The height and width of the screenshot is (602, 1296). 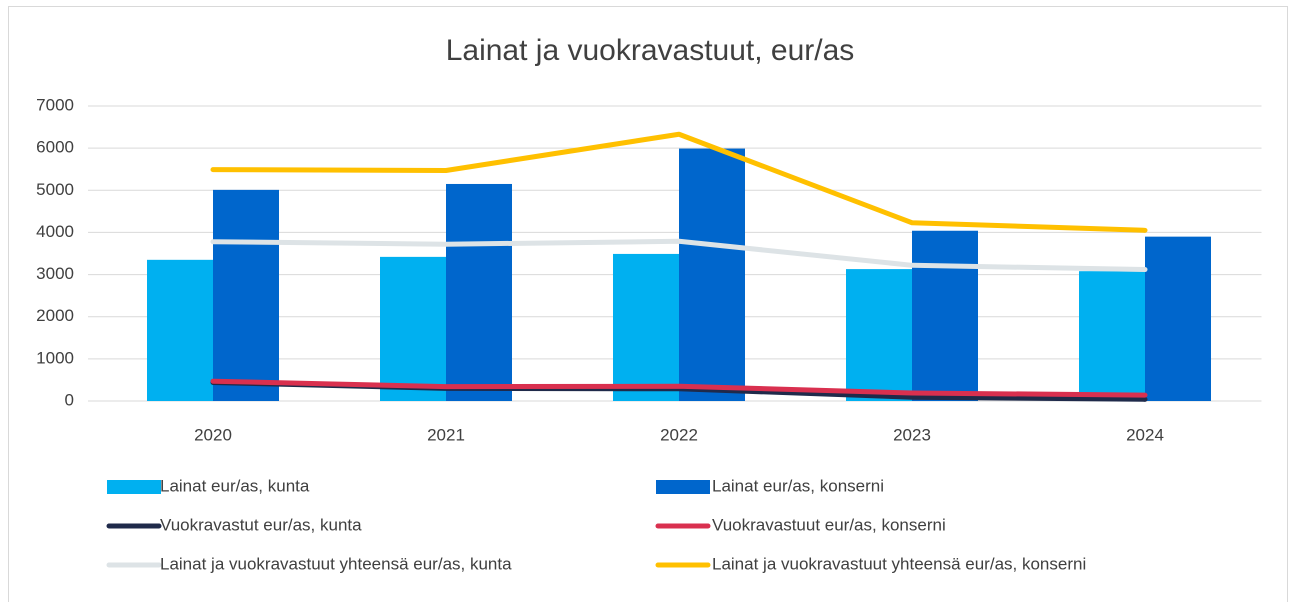 I want to click on y-tick-label: 6000, so click(x=55, y=147).